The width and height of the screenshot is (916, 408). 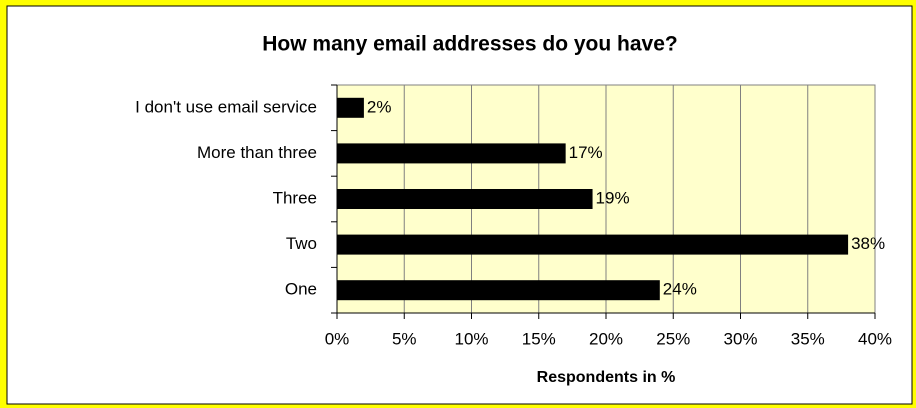 I want to click on x-tick-label: 35%, so click(x=808, y=338).